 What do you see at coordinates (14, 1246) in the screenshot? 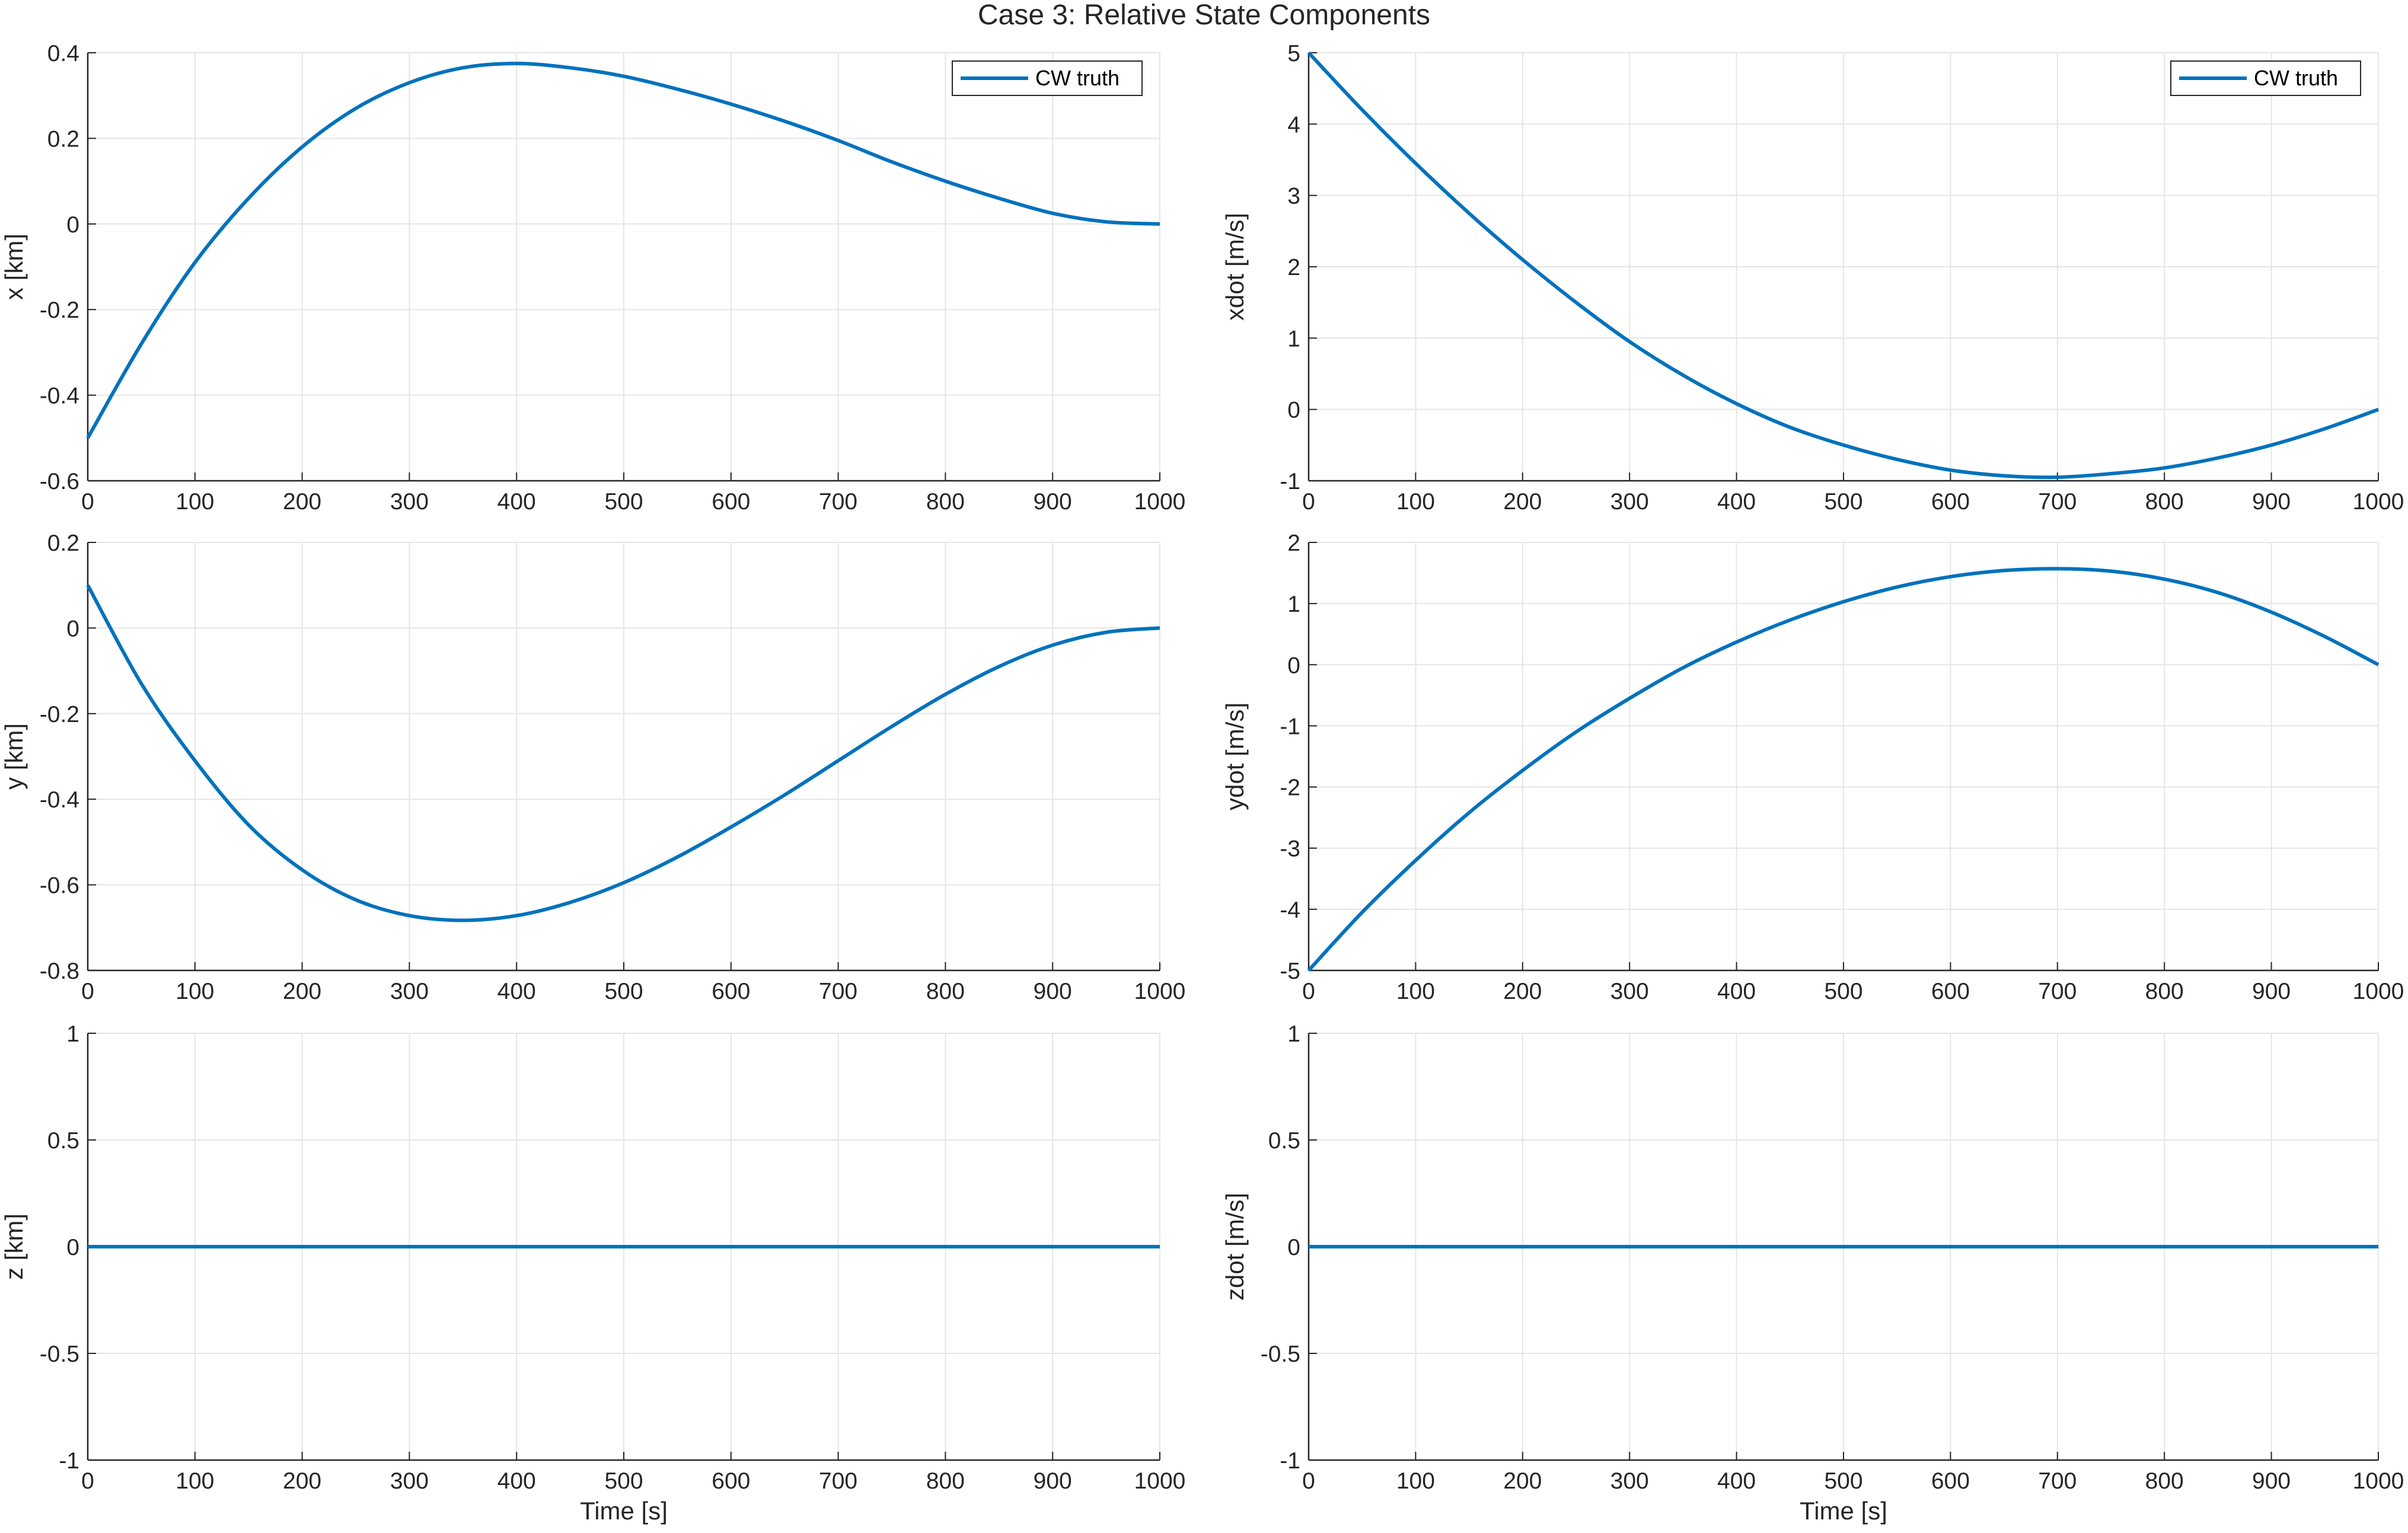
I see `y-axis-label: z [km]` at bounding box center [14, 1246].